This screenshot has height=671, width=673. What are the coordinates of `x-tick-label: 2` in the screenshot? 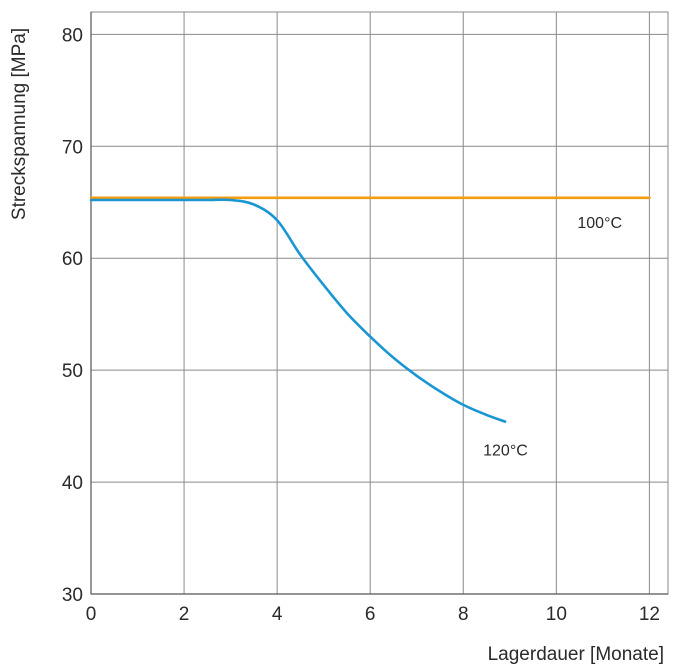 It's located at (184, 614).